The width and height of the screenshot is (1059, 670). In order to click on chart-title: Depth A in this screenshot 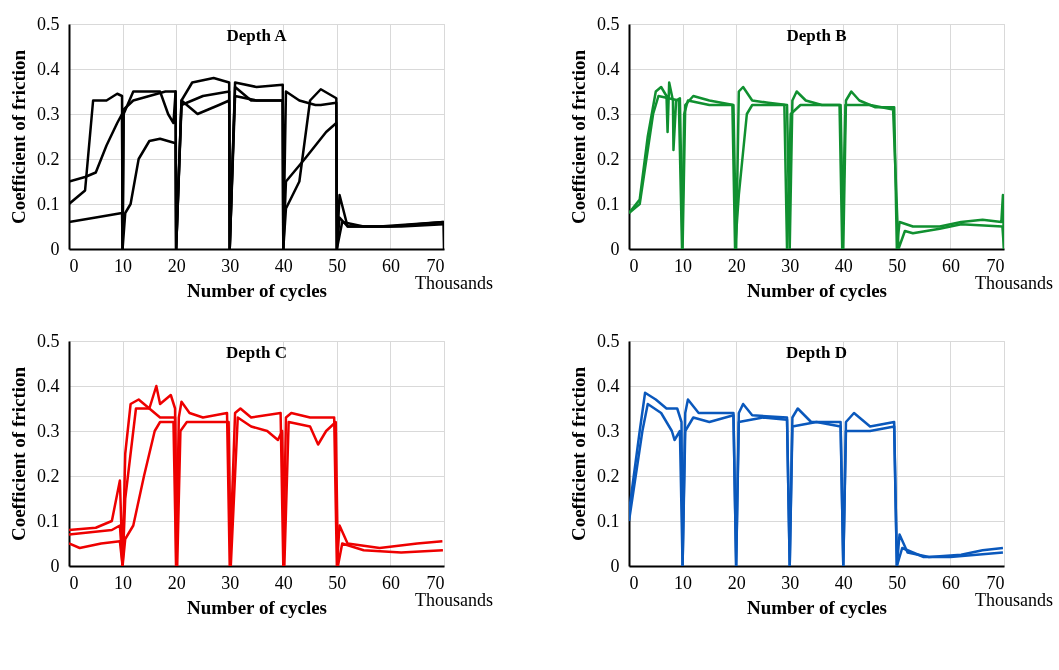, I will do `click(257, 35)`.